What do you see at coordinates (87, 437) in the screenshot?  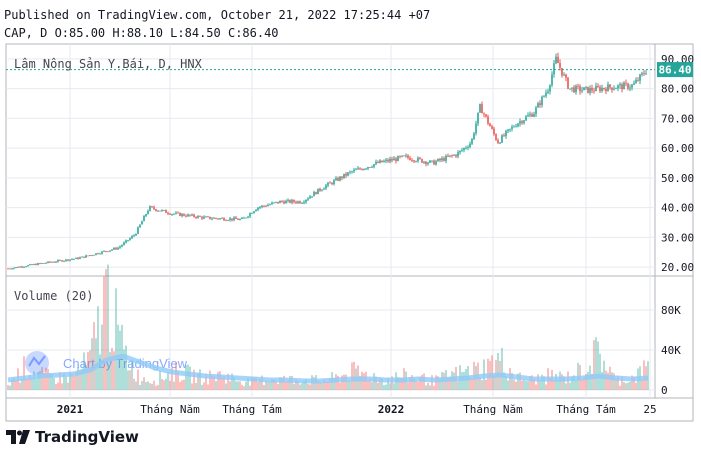 I see `footer-brand-text: TradingView` at bounding box center [87, 437].